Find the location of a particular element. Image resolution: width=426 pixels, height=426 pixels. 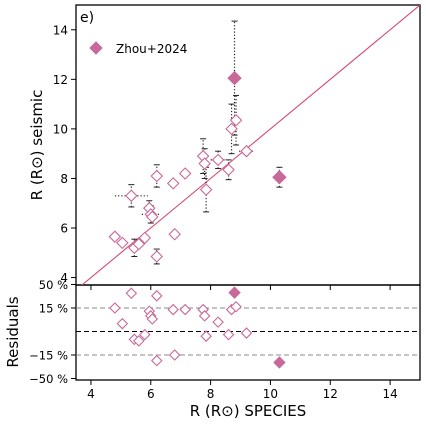

y-tick-label: 8 is located at coordinates (64, 179).